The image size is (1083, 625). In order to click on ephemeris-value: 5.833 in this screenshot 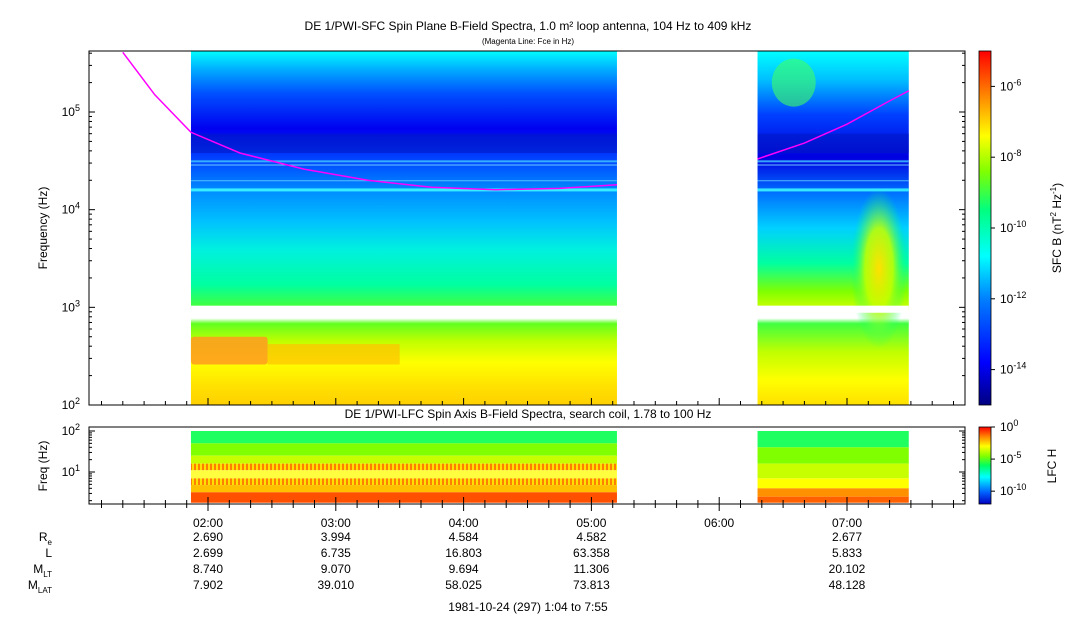, I will do `click(847, 553)`.